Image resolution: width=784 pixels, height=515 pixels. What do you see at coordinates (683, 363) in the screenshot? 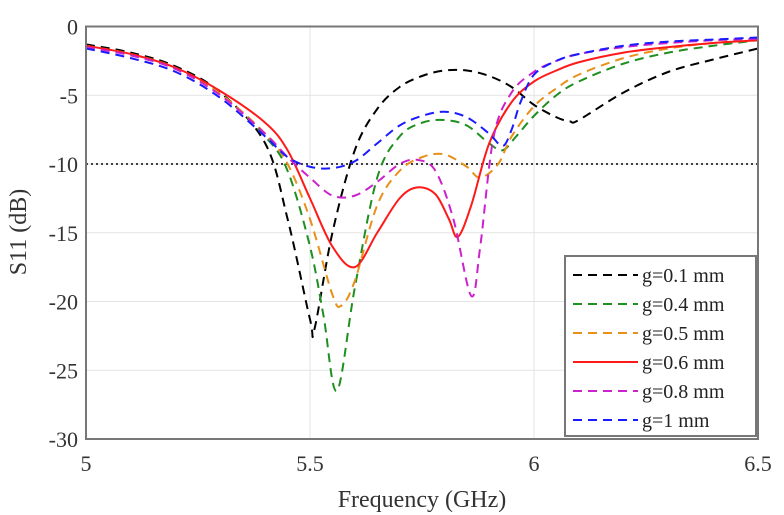
I see `legend-label: g=0.6 mm` at bounding box center [683, 363].